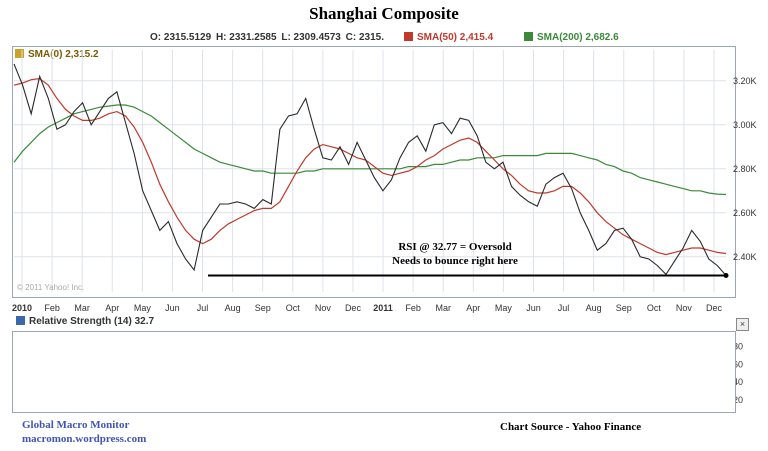  Describe the element at coordinates (571, 427) in the screenshot. I see `chart-source: Chart Source - Yahoo Finance` at that location.